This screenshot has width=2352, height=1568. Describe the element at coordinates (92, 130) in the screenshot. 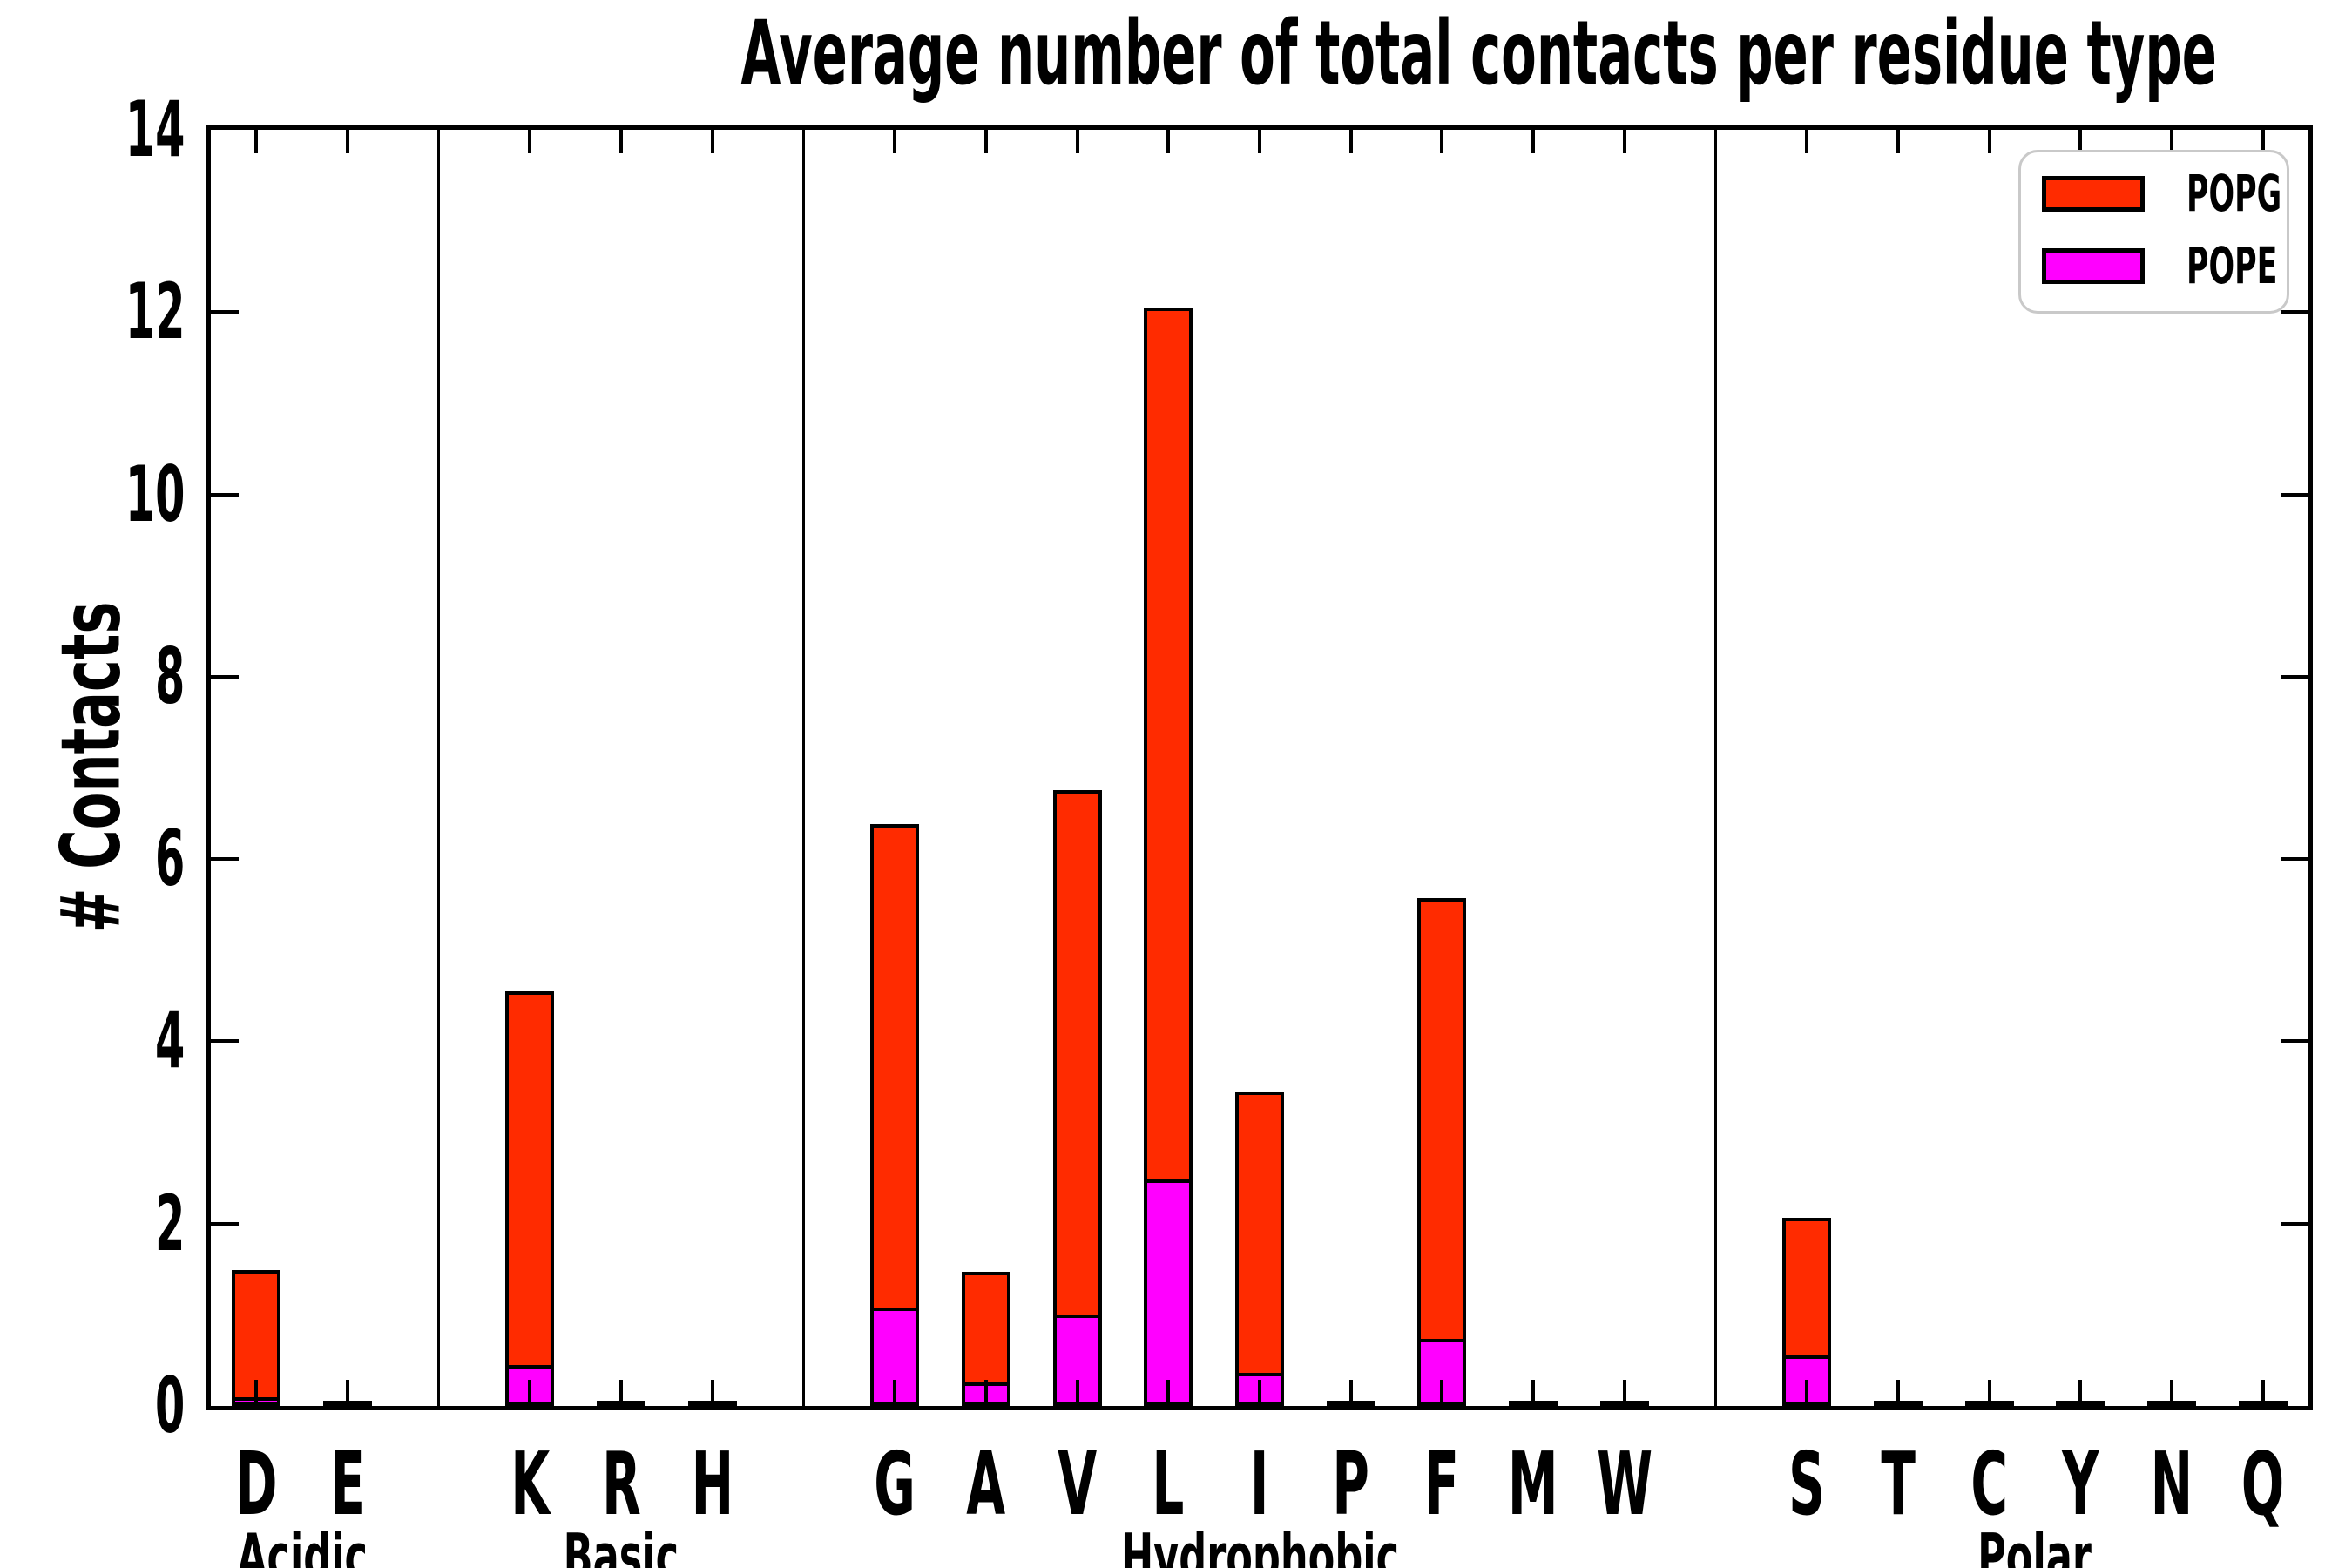

I see `y-tick-label-14: 14` at that location.